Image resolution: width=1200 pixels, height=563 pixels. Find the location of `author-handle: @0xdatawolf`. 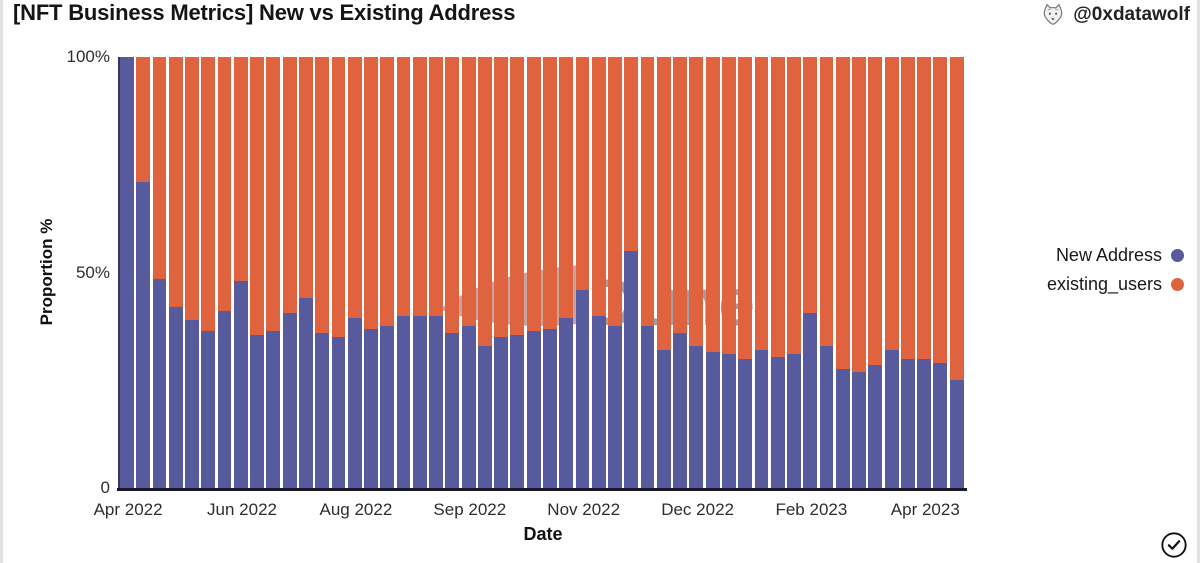

author-handle: @0xdatawolf is located at coordinates (1131, 14).